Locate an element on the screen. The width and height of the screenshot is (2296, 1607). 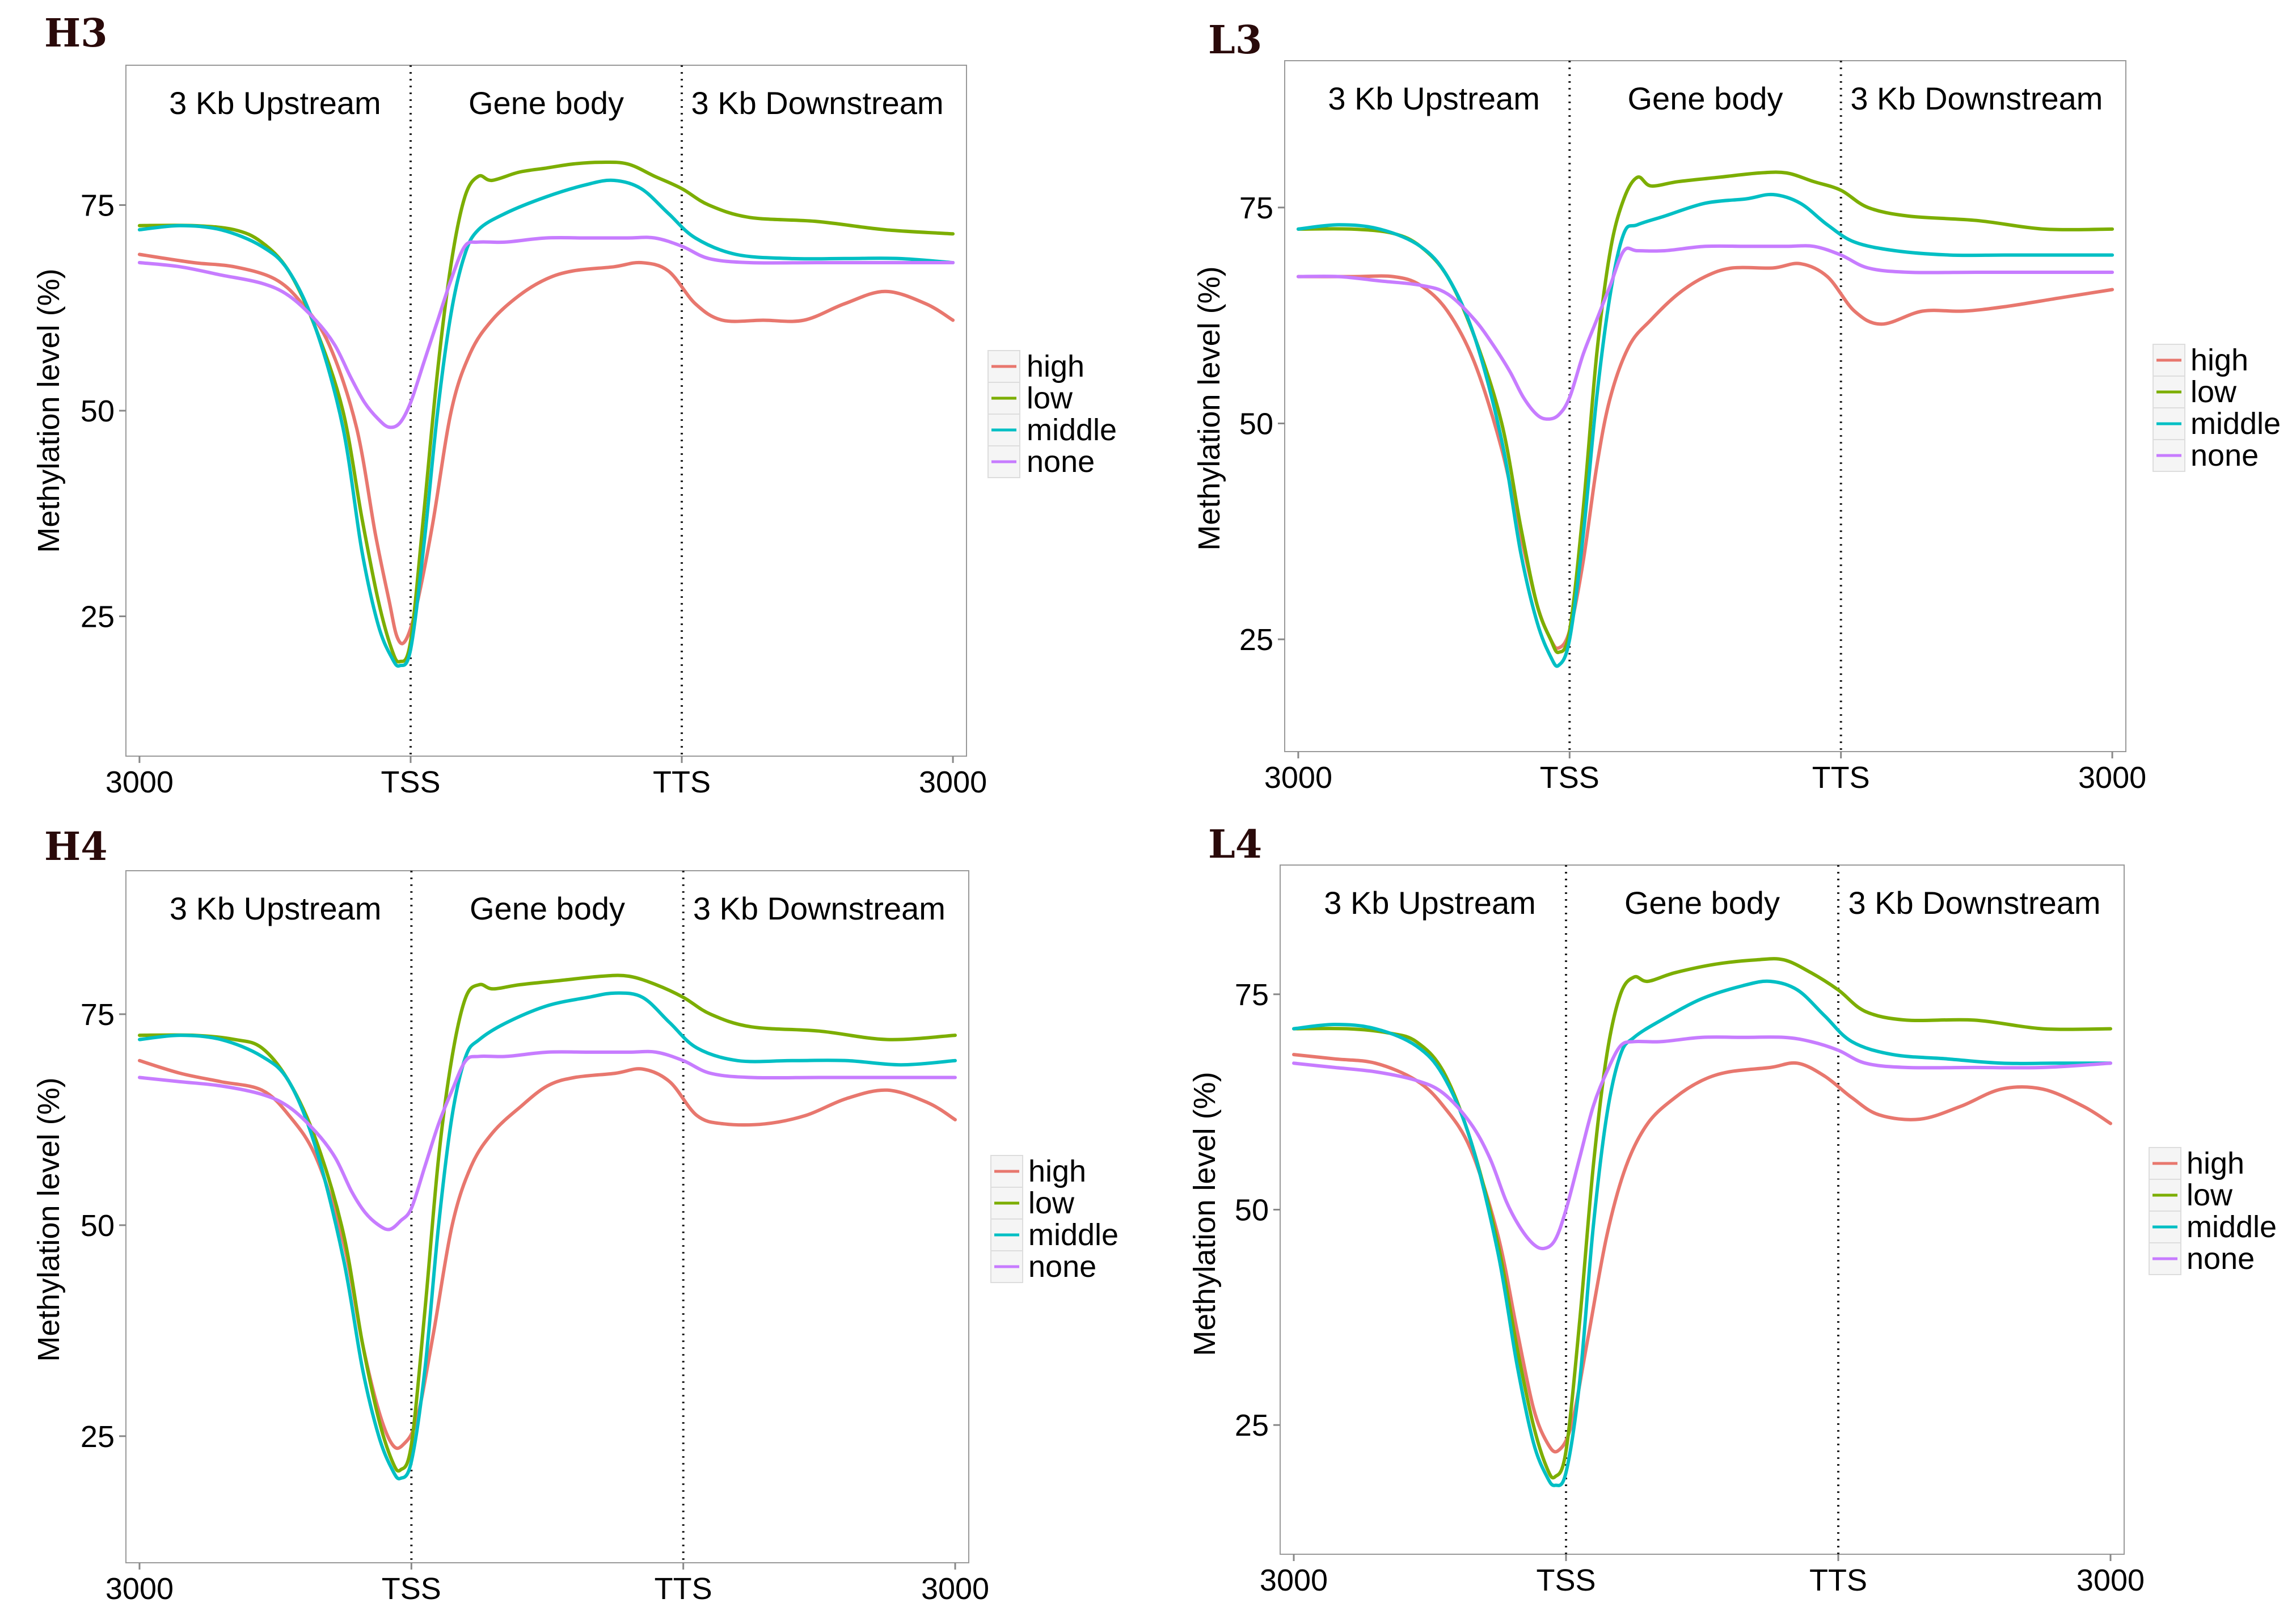
series-line-low is located at coordinates (547, 1223).